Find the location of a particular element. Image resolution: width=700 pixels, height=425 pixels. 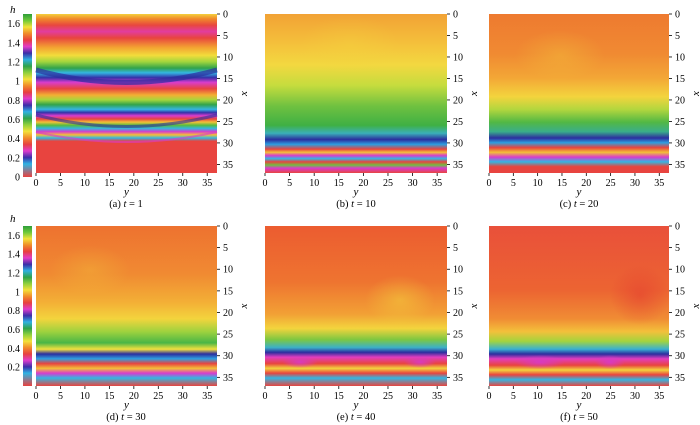

colorbar-tick-label: 0.8 is located at coordinates (14, 311).